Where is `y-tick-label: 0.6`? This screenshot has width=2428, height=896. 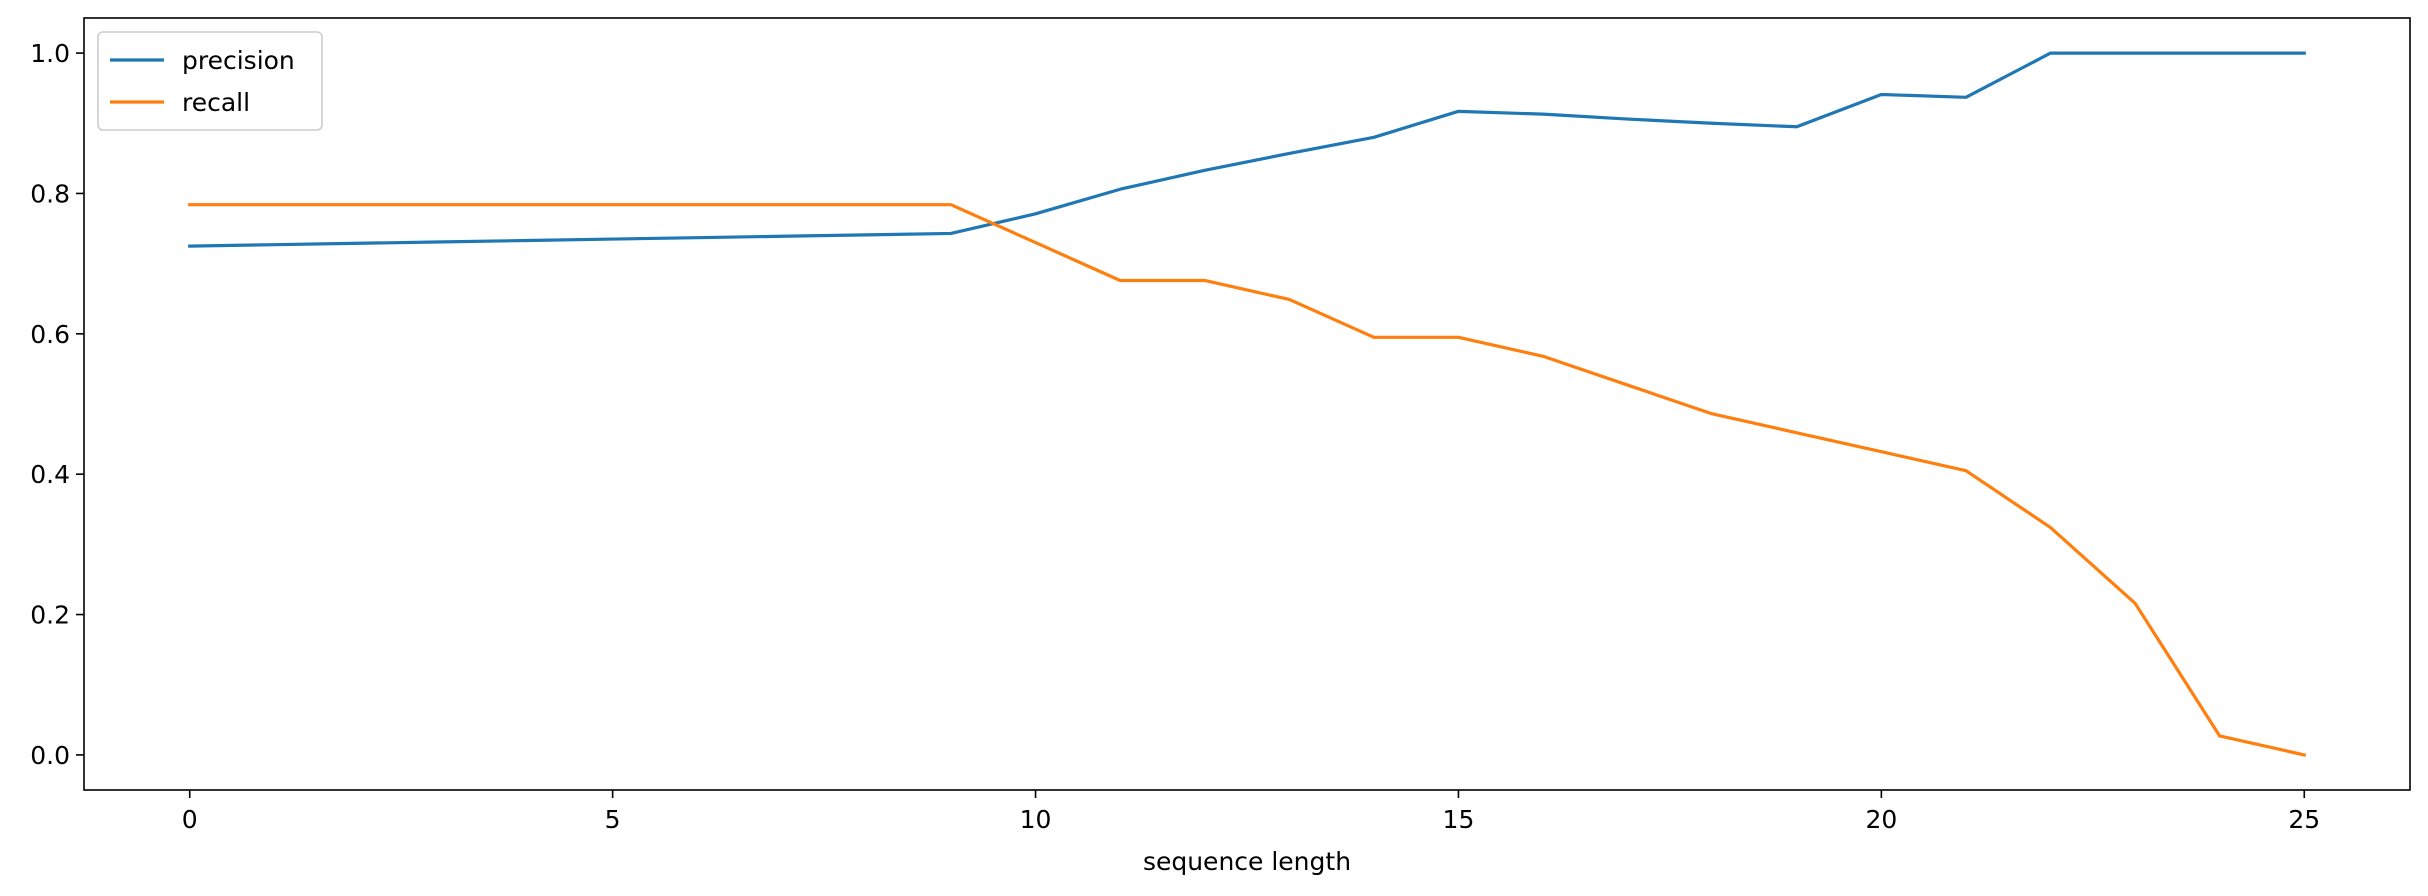 y-tick-label: 0.6 is located at coordinates (50, 334).